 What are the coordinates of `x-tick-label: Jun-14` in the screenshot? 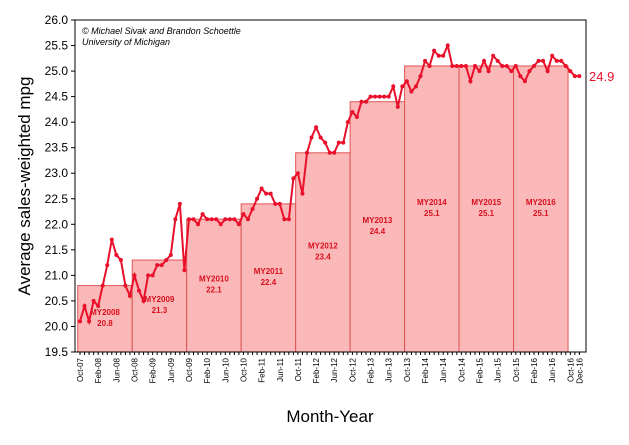 It's located at (443, 369).